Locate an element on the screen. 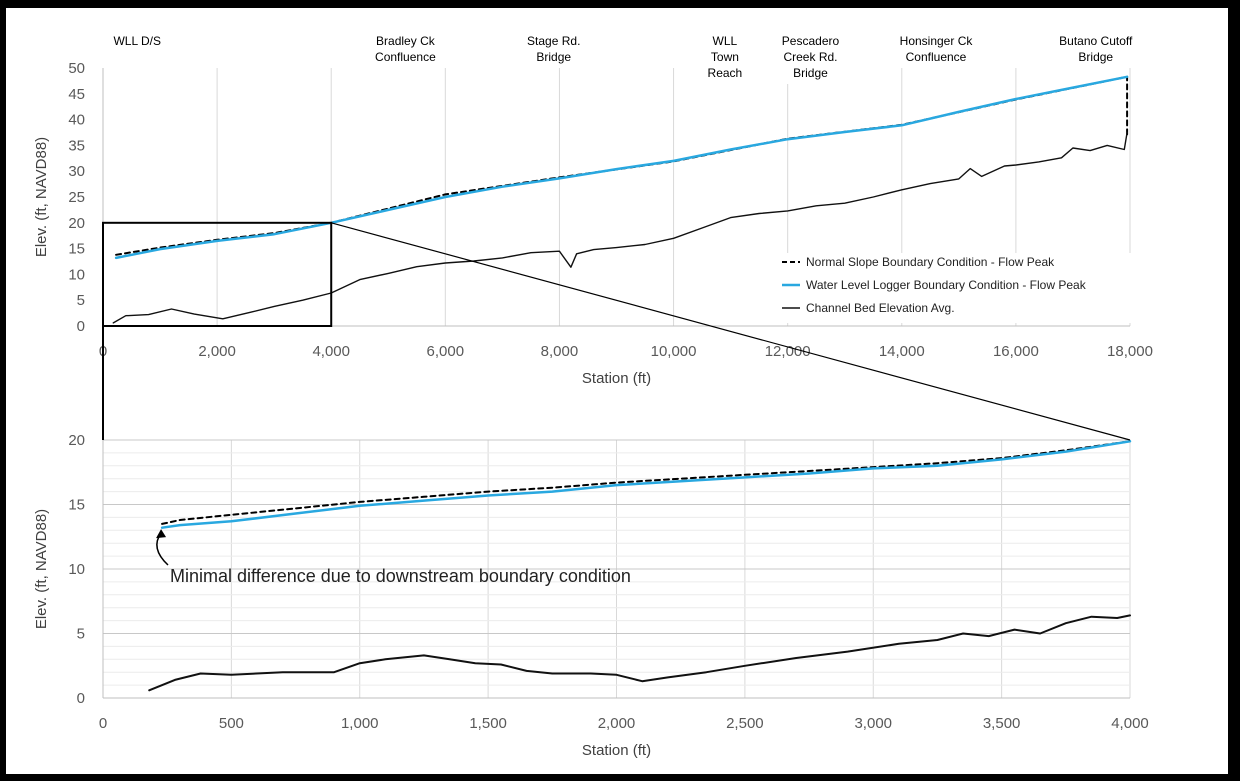  series-water-level-logger-line is located at coordinates (646, 484).